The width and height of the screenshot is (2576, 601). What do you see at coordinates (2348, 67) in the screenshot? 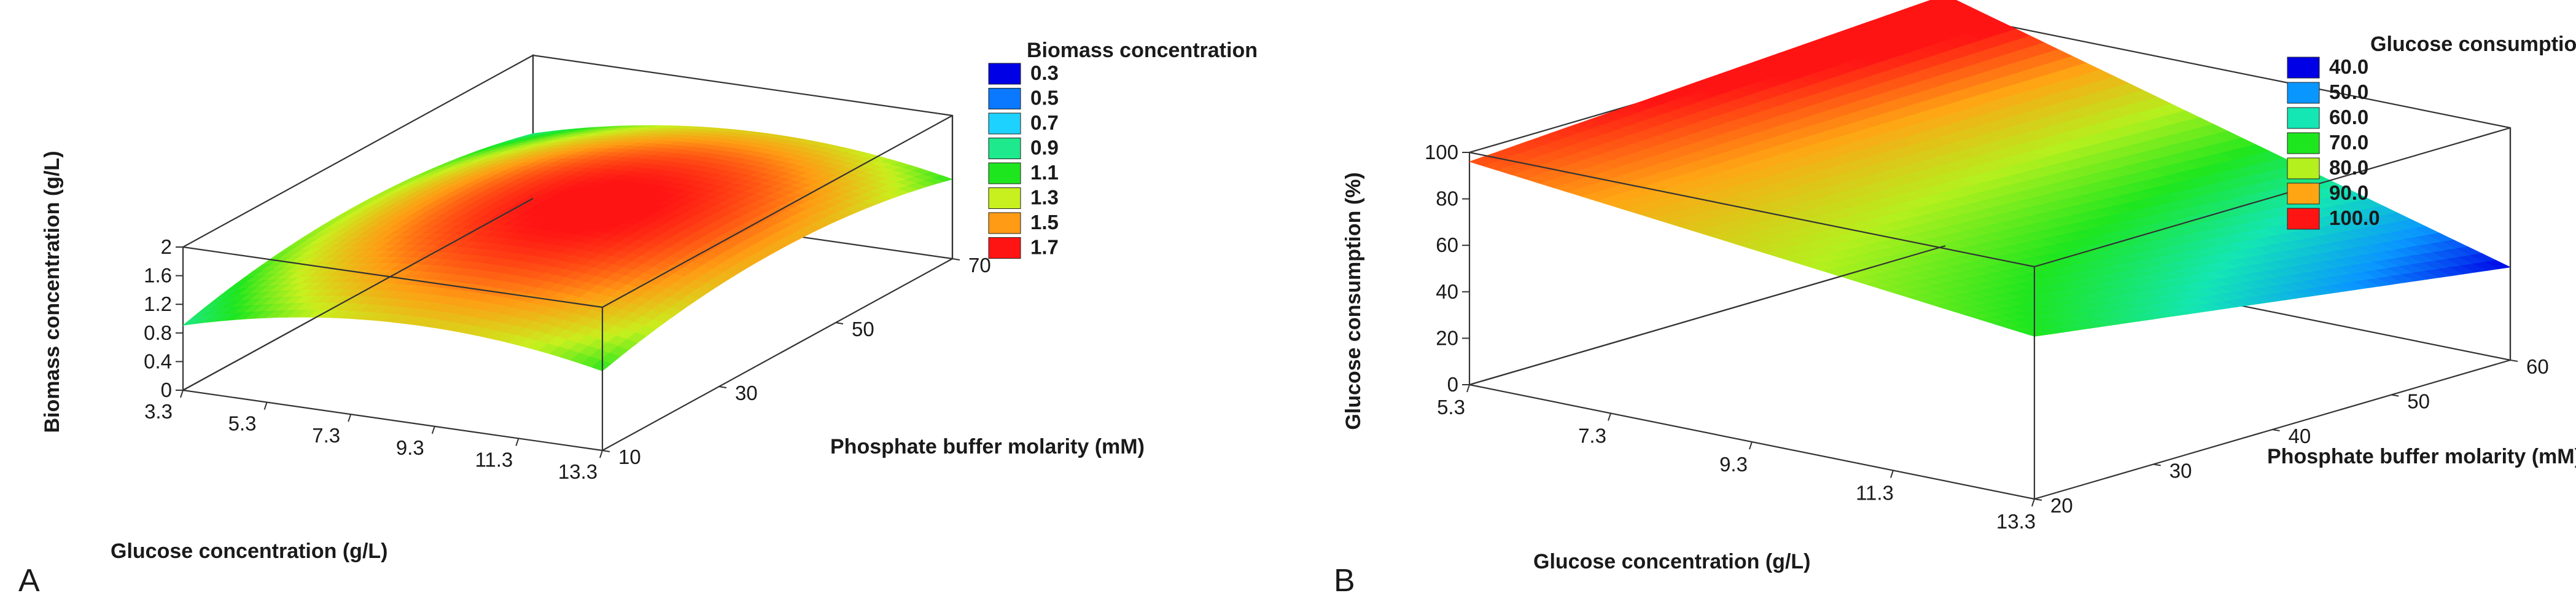
I see `legend-value: 40.0` at bounding box center [2348, 67].